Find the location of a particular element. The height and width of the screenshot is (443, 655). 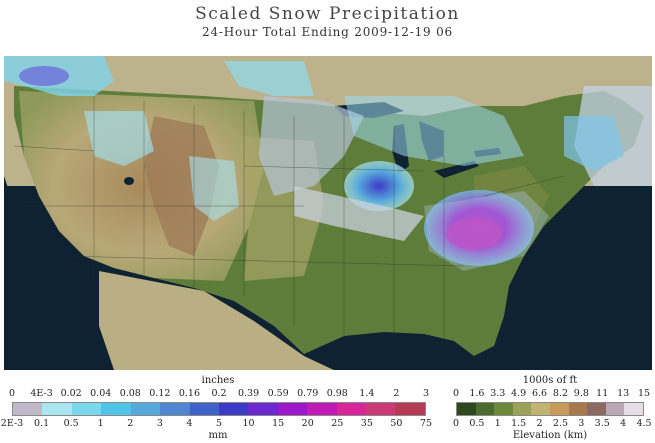

elevation-legend-unit-top: 1000s of ft is located at coordinates (550, 380).